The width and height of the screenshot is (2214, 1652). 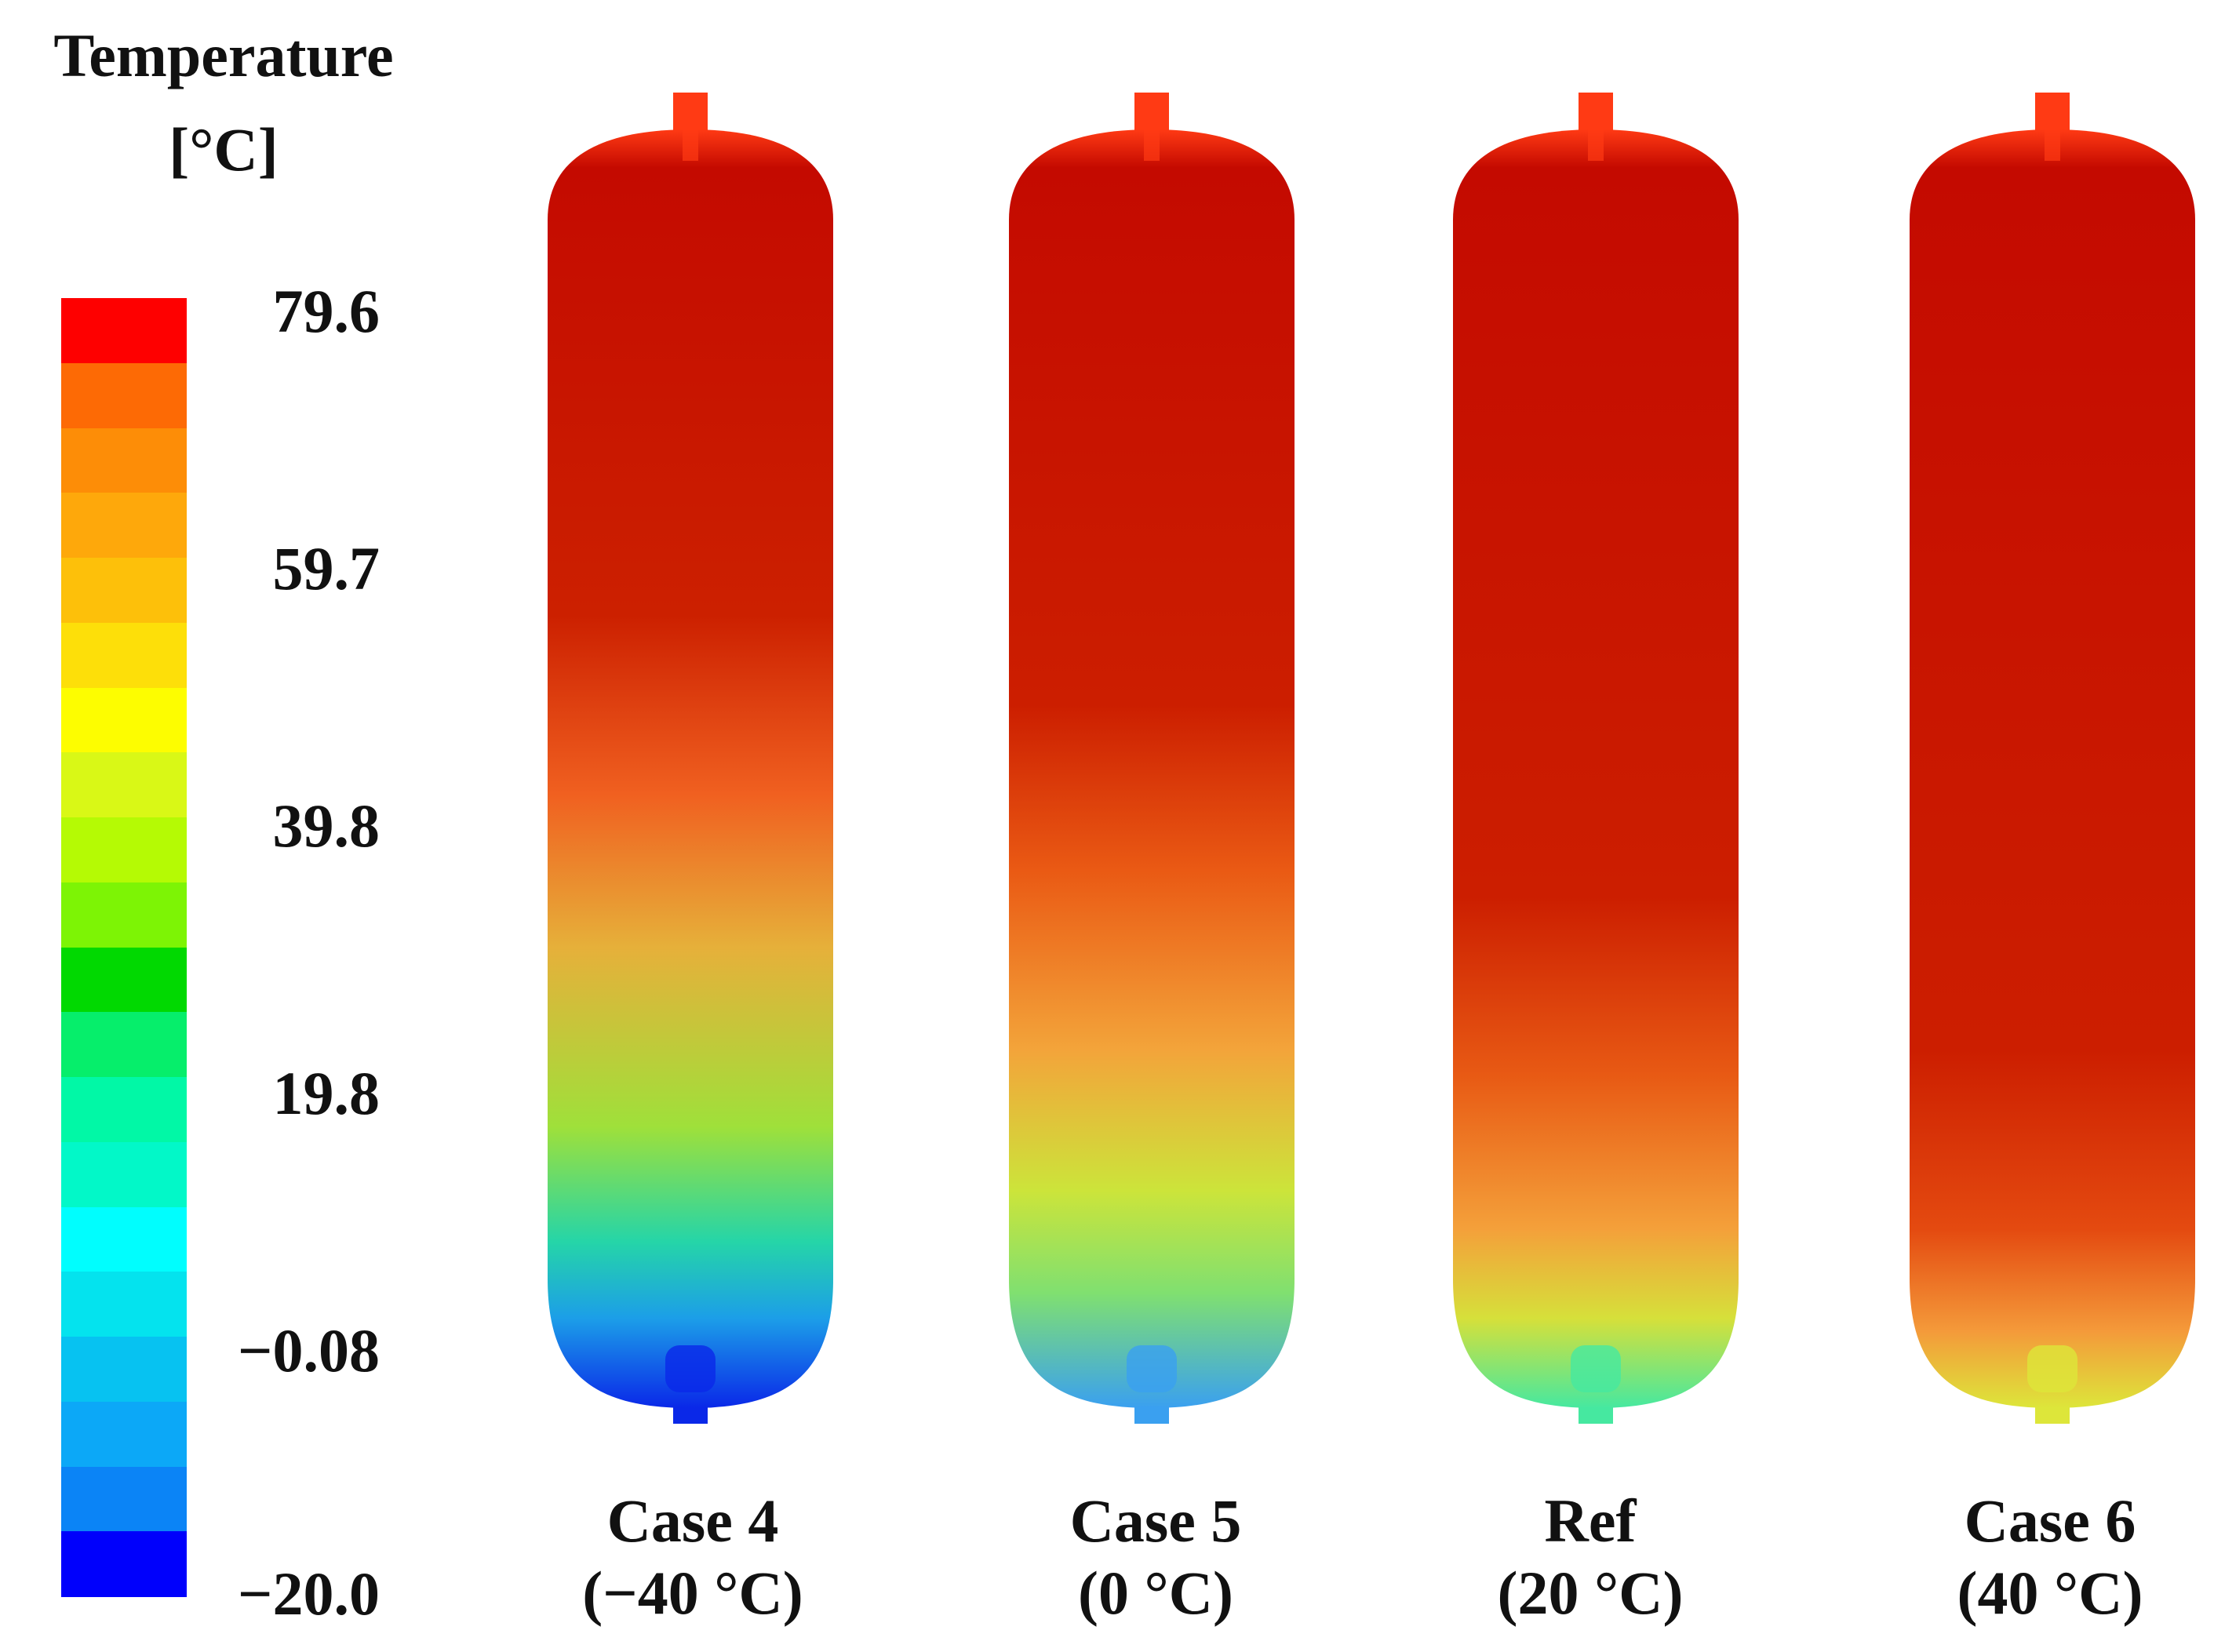 I want to click on case-label-case-6: Case 6 (40 °C), so click(x=2034, y=1557).